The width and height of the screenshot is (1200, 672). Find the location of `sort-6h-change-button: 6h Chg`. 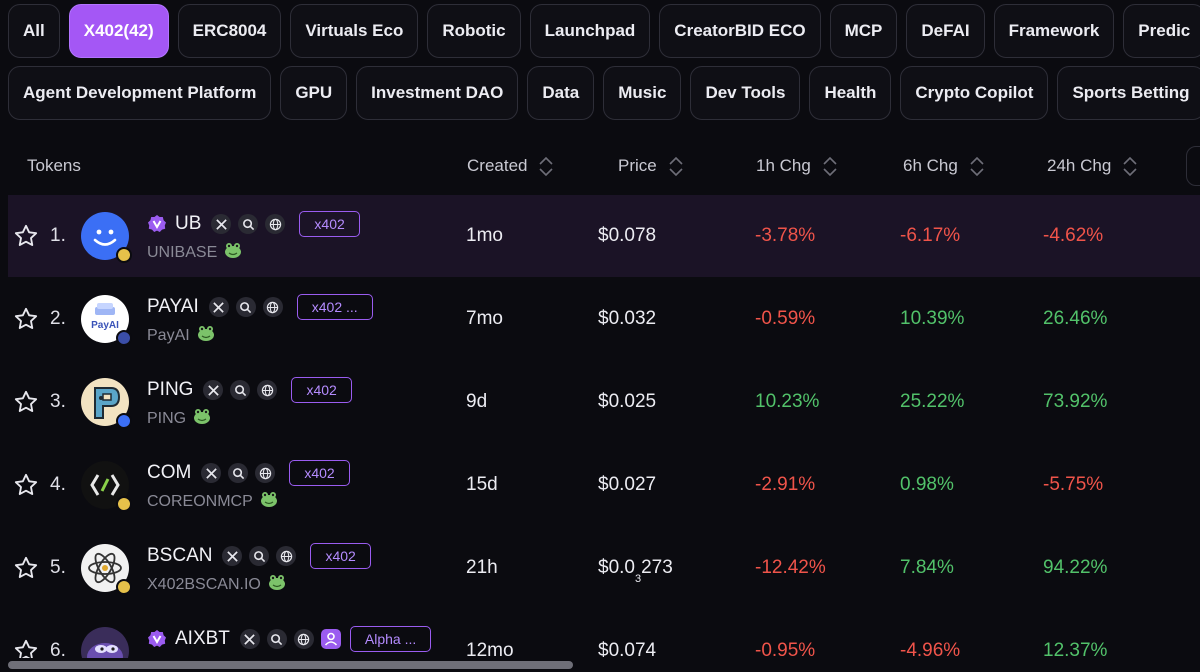

sort-6h-change-button: 6h Chg is located at coordinates (943, 166).